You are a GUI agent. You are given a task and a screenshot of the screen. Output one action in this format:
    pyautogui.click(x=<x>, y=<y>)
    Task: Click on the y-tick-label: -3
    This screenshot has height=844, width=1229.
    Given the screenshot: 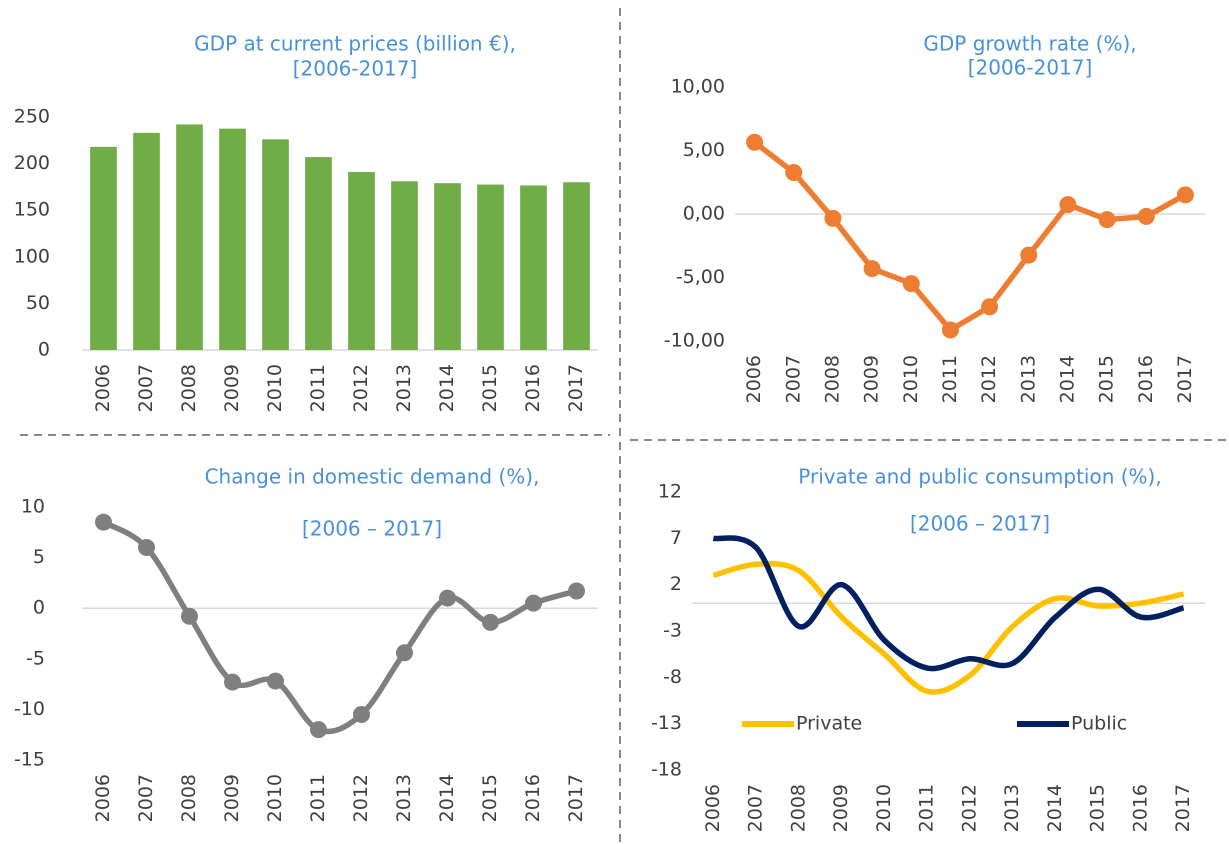 What is the action you would take?
    pyautogui.click(x=672, y=631)
    